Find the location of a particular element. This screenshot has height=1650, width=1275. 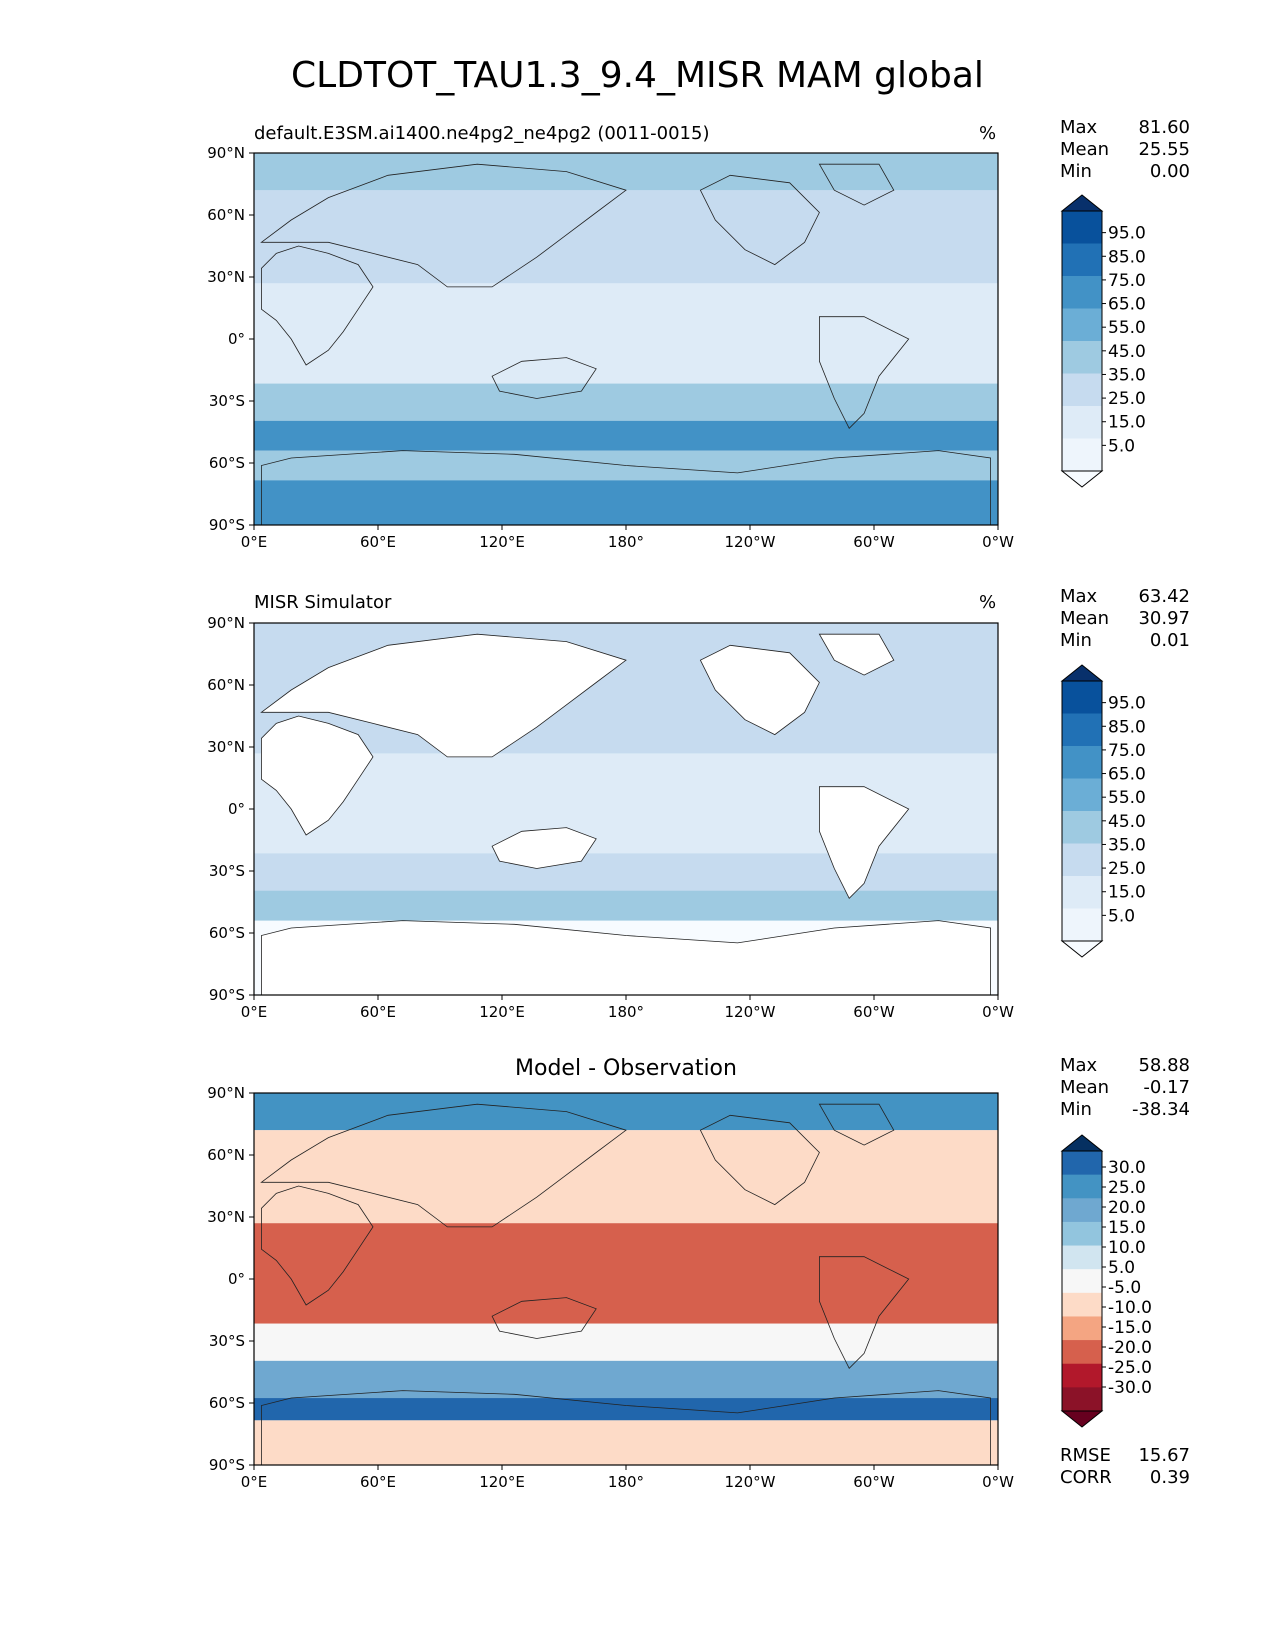

colorbar-tick-label: -20.0 is located at coordinates (1130, 1348).